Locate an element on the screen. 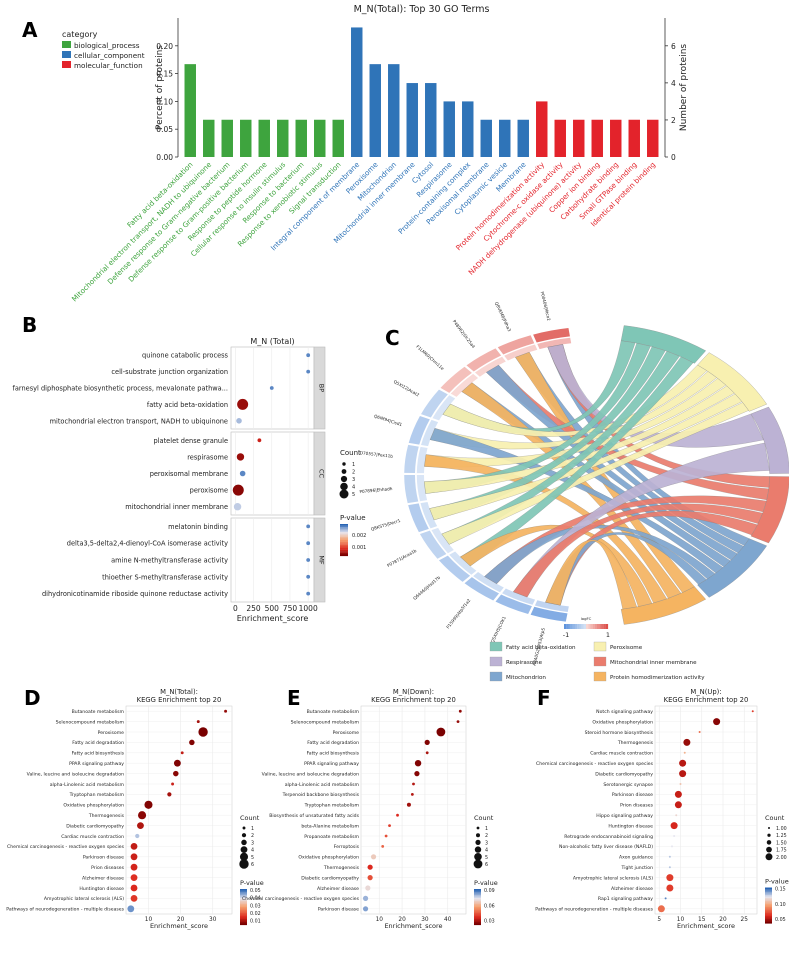  chart-f-title: M_N(Up): is located at coordinates (705, 692).